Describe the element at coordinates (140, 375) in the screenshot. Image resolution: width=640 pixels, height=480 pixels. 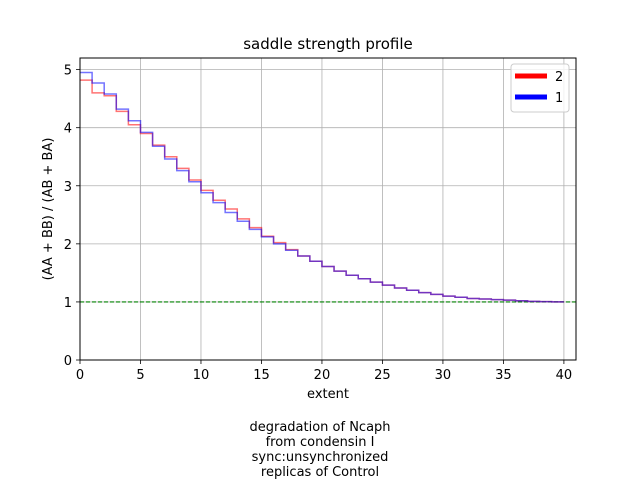
I see `x-tick-label: 5` at that location.